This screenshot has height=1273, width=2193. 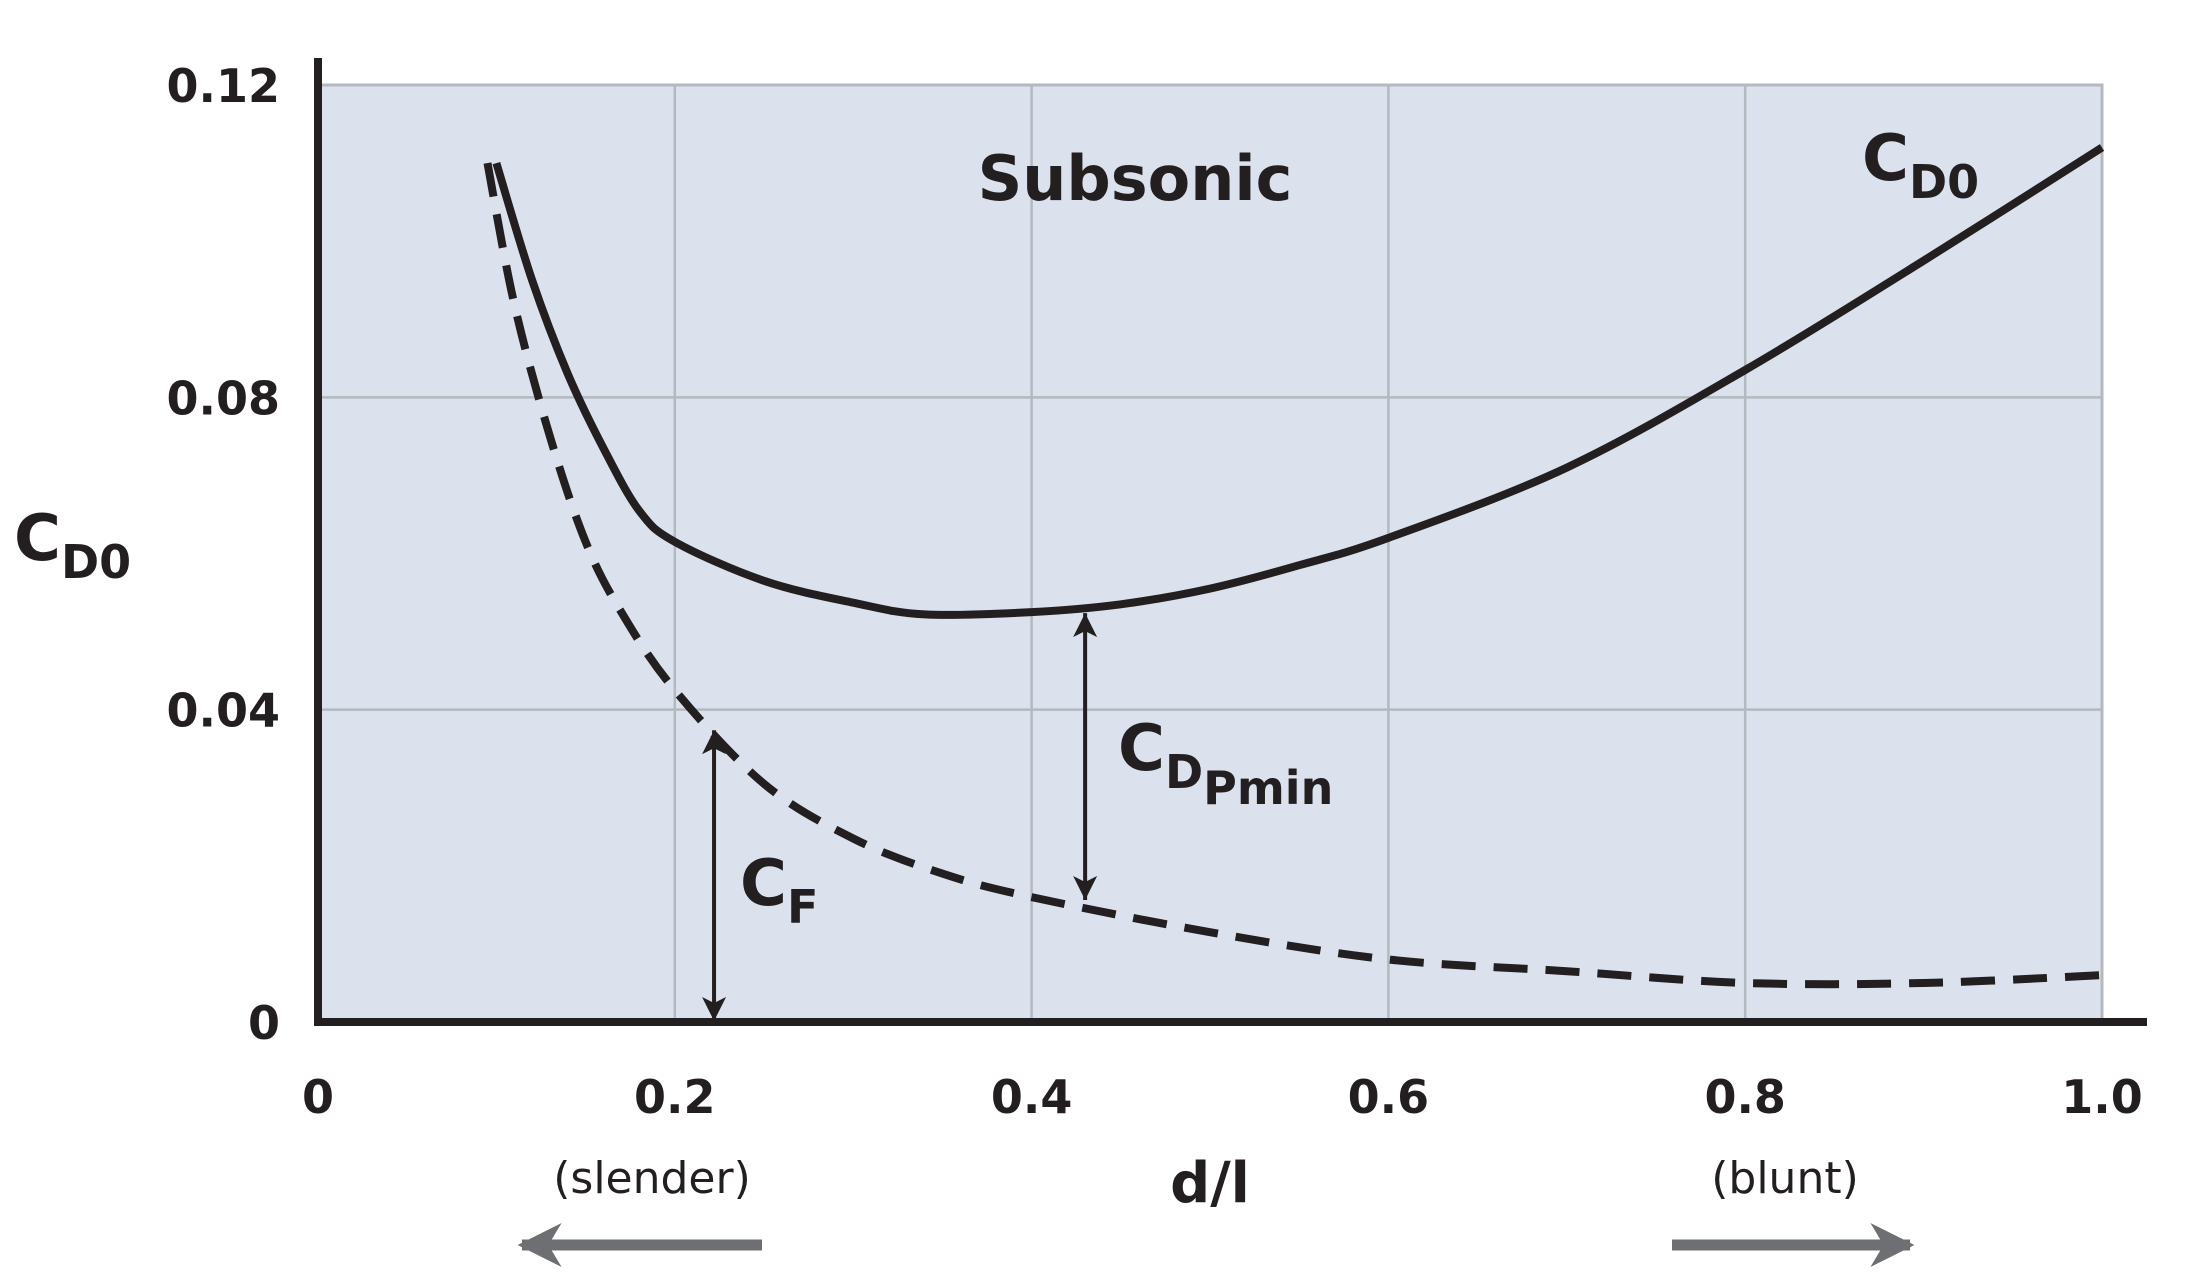 What do you see at coordinates (1785, 1178) in the screenshot?
I see `x-note-right: (blunt)` at bounding box center [1785, 1178].